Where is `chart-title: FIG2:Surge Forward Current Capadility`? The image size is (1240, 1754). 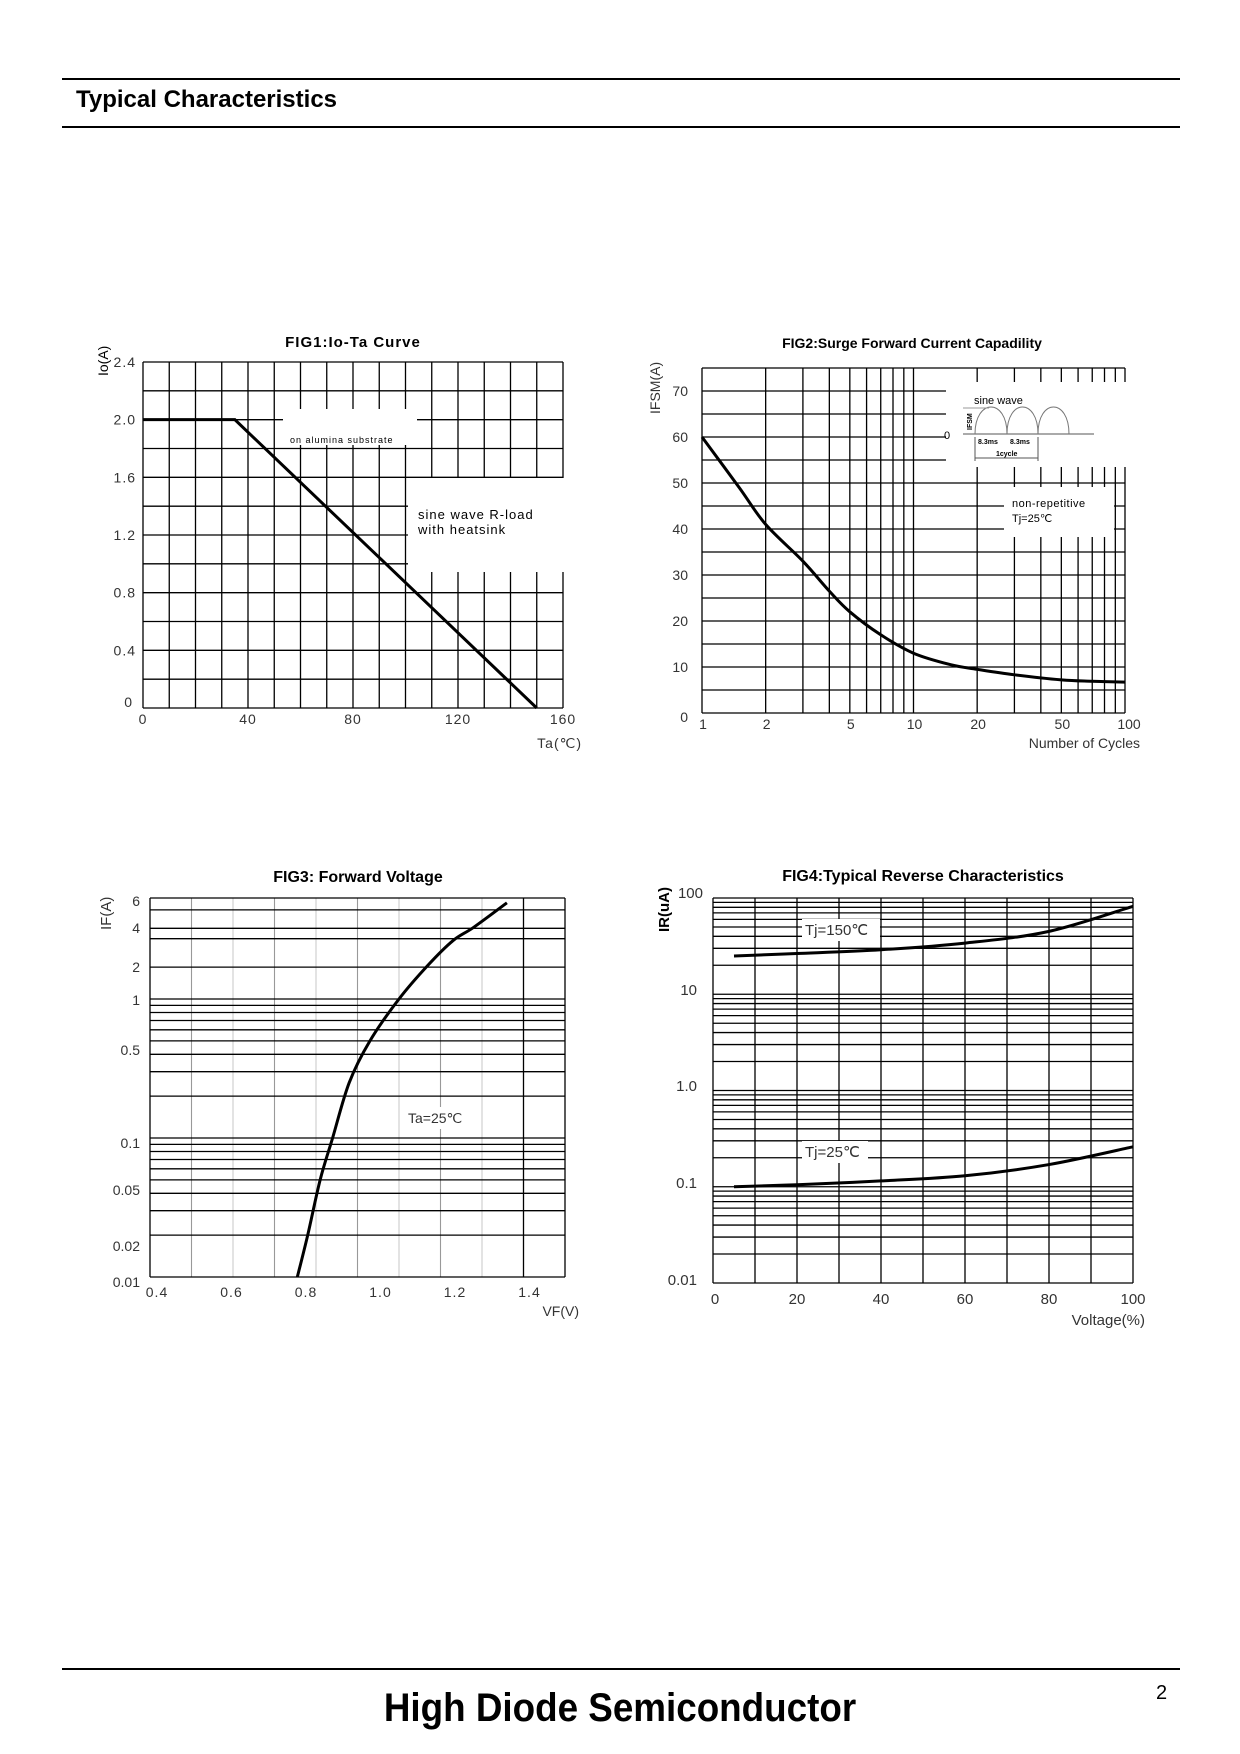 chart-title: FIG2:Surge Forward Current Capadility is located at coordinates (912, 343).